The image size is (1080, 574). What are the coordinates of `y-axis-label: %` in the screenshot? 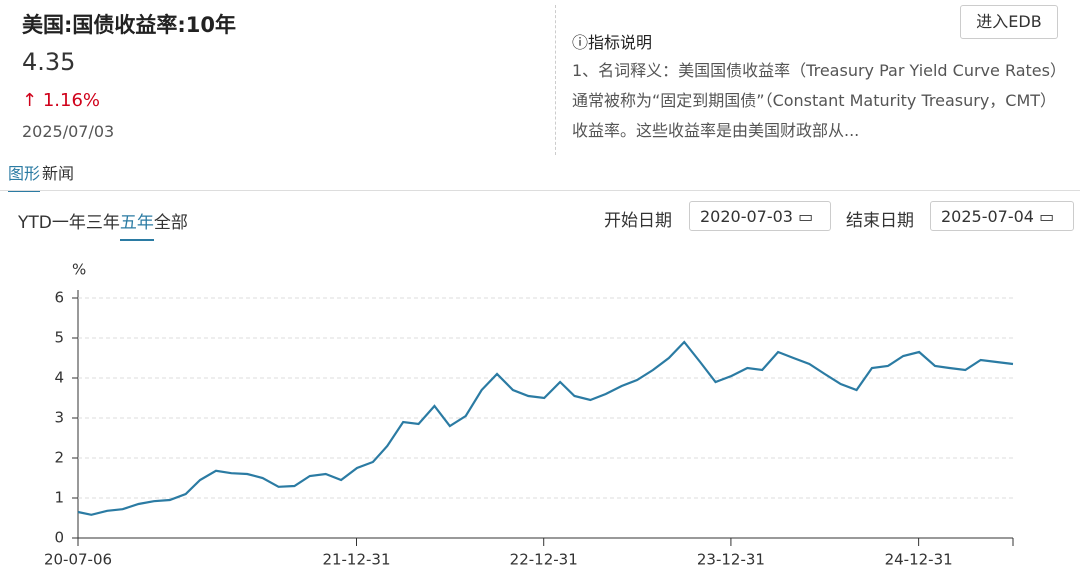 It's located at (79, 270).